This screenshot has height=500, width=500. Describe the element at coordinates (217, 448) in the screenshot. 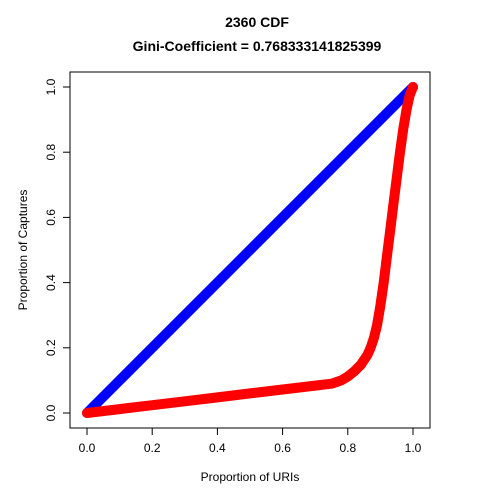

I see `x-tick-label: 0.4` at that location.